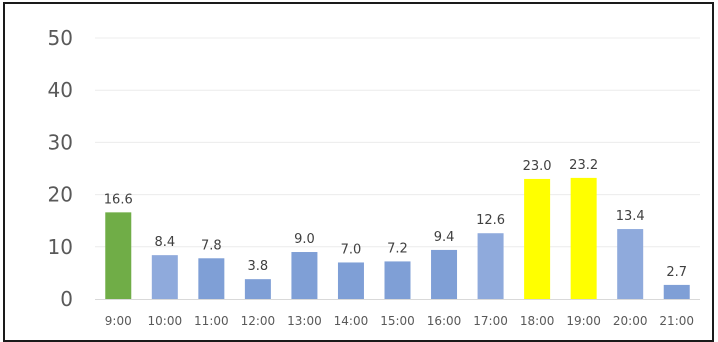 This screenshot has width=718, height=342. Describe the element at coordinates (258, 266) in the screenshot. I see `data-label: 3.8` at that location.